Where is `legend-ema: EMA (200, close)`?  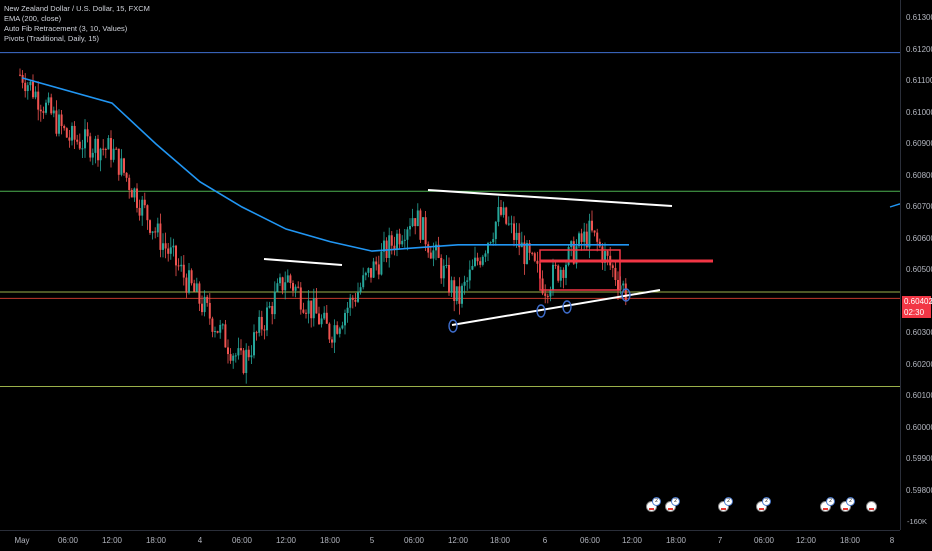 legend-ema: EMA (200, close) is located at coordinates (33, 18).